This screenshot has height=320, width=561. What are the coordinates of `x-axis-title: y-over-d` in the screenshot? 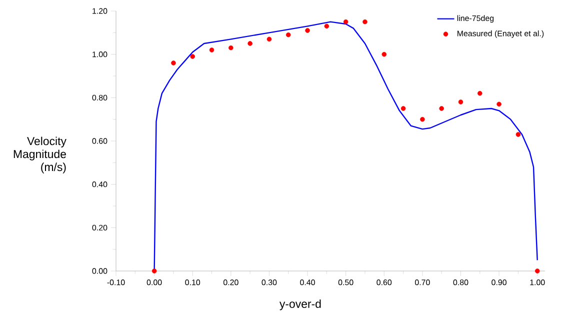 It's located at (300, 305).